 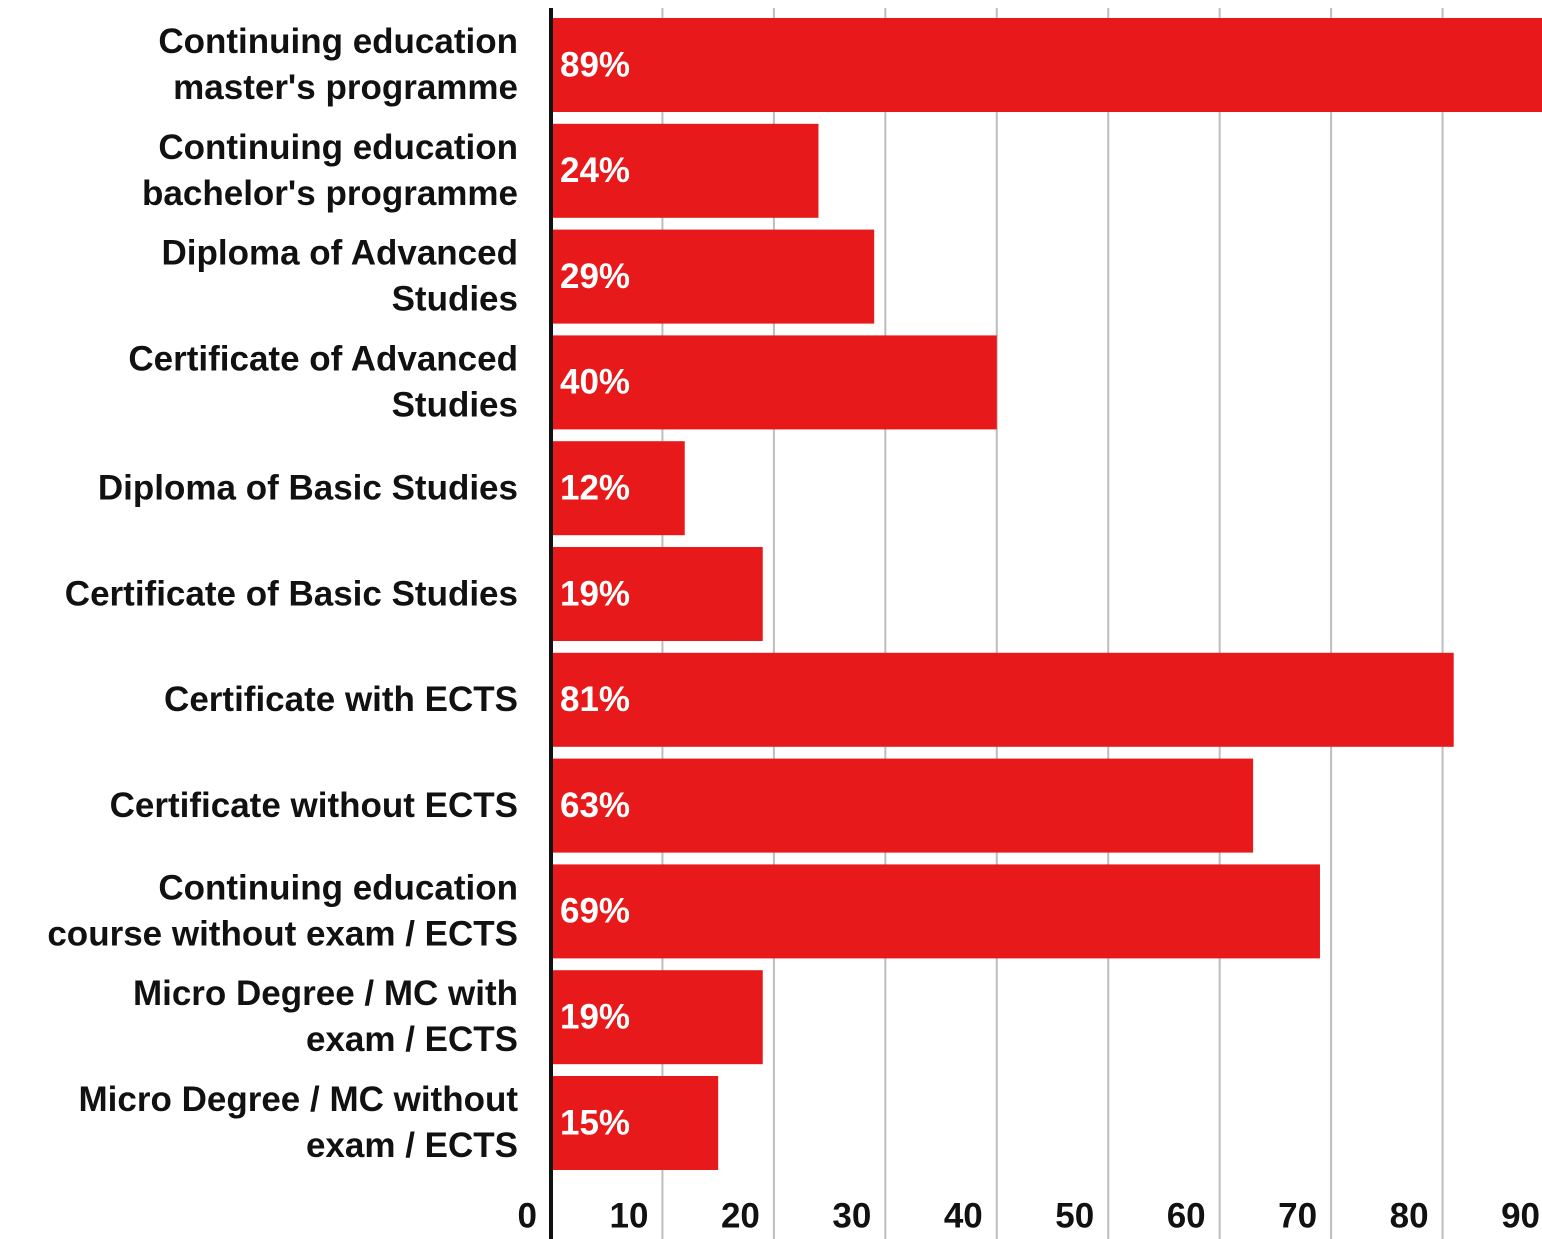 I want to click on x-tick-label: 30, so click(x=851, y=1215).